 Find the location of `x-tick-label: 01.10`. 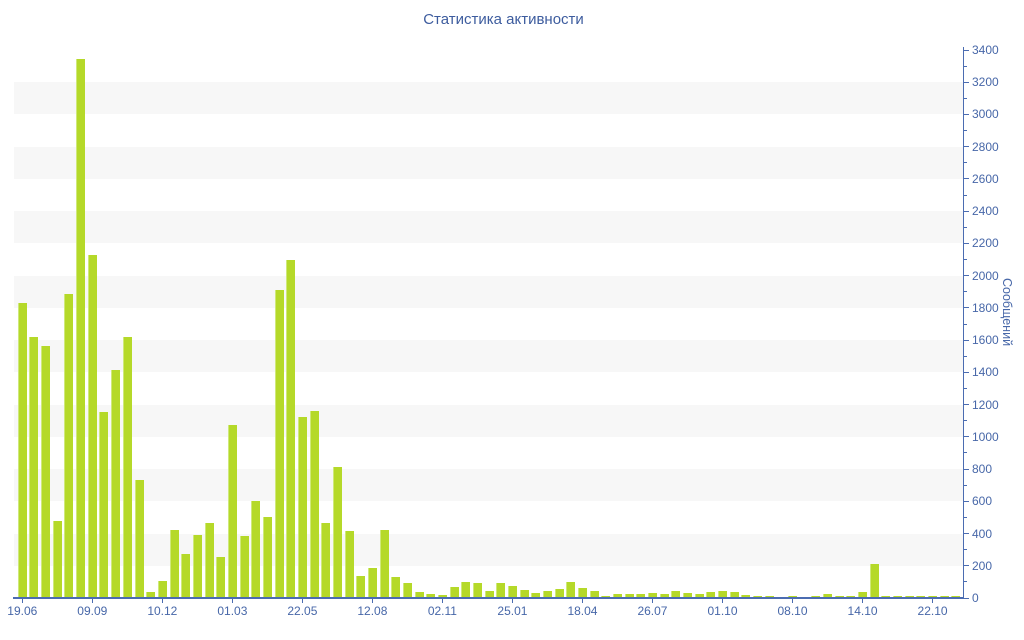

x-tick-label: 01.10 is located at coordinates (722, 611).